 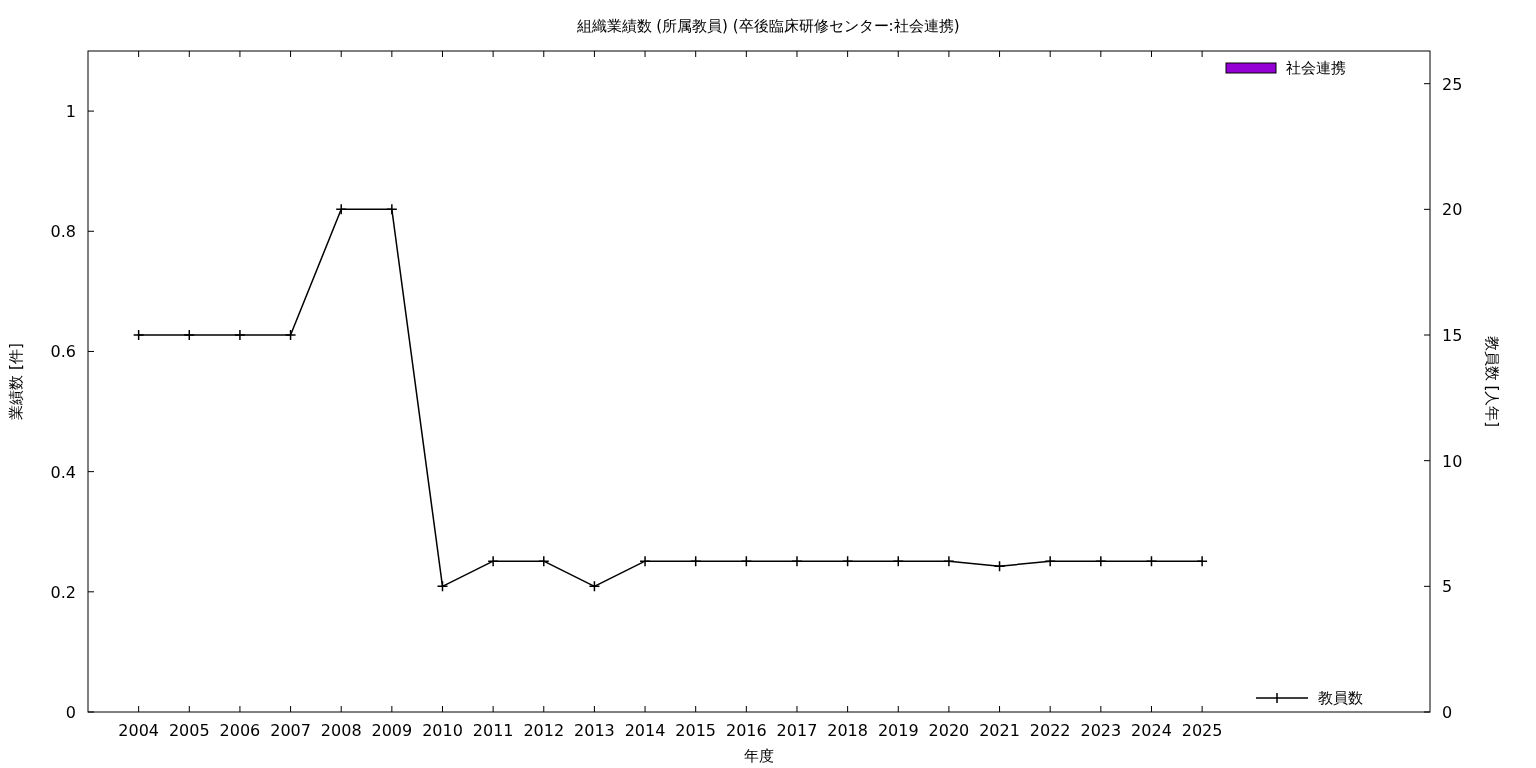 What do you see at coordinates (1452, 84) in the screenshot?
I see `y2-tick-label: 25` at bounding box center [1452, 84].